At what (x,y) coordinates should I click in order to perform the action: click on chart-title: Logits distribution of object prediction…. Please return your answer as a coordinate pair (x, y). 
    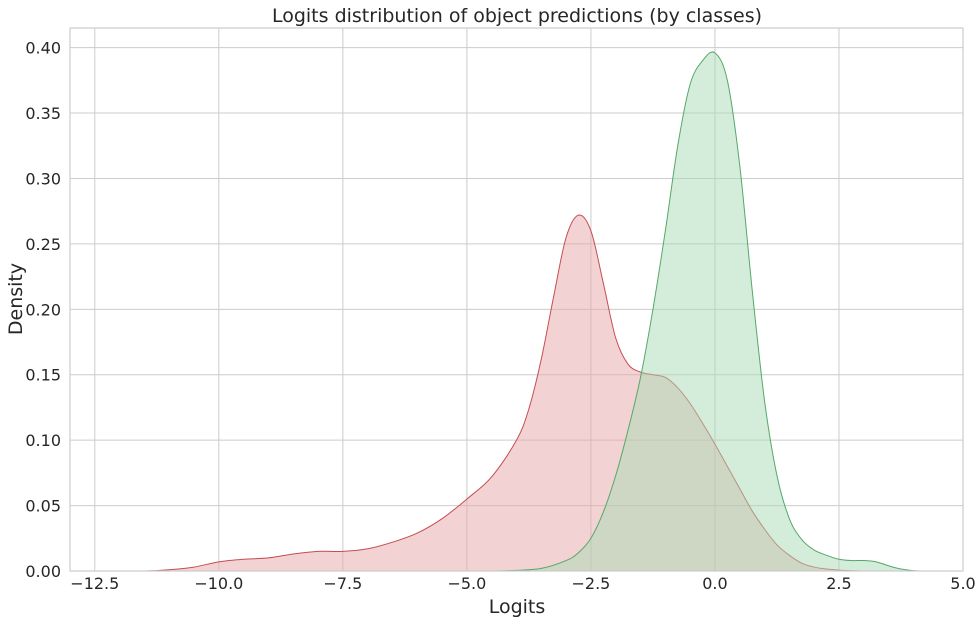
    Looking at the image, I should click on (517, 16).